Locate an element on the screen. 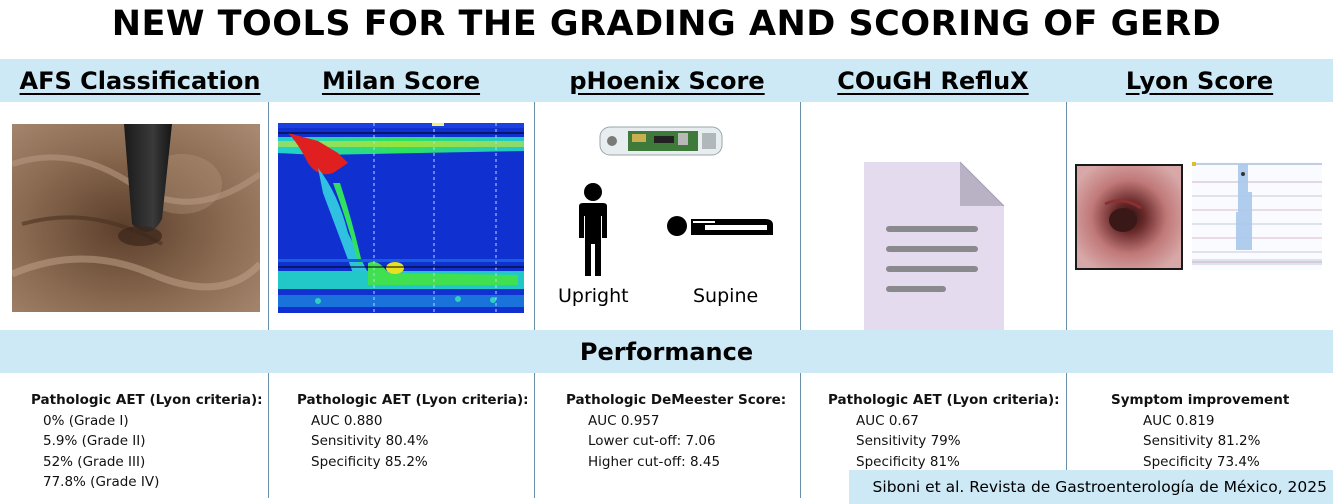 This screenshot has height=504, width=1333. milan-heatmap is located at coordinates (401, 218).